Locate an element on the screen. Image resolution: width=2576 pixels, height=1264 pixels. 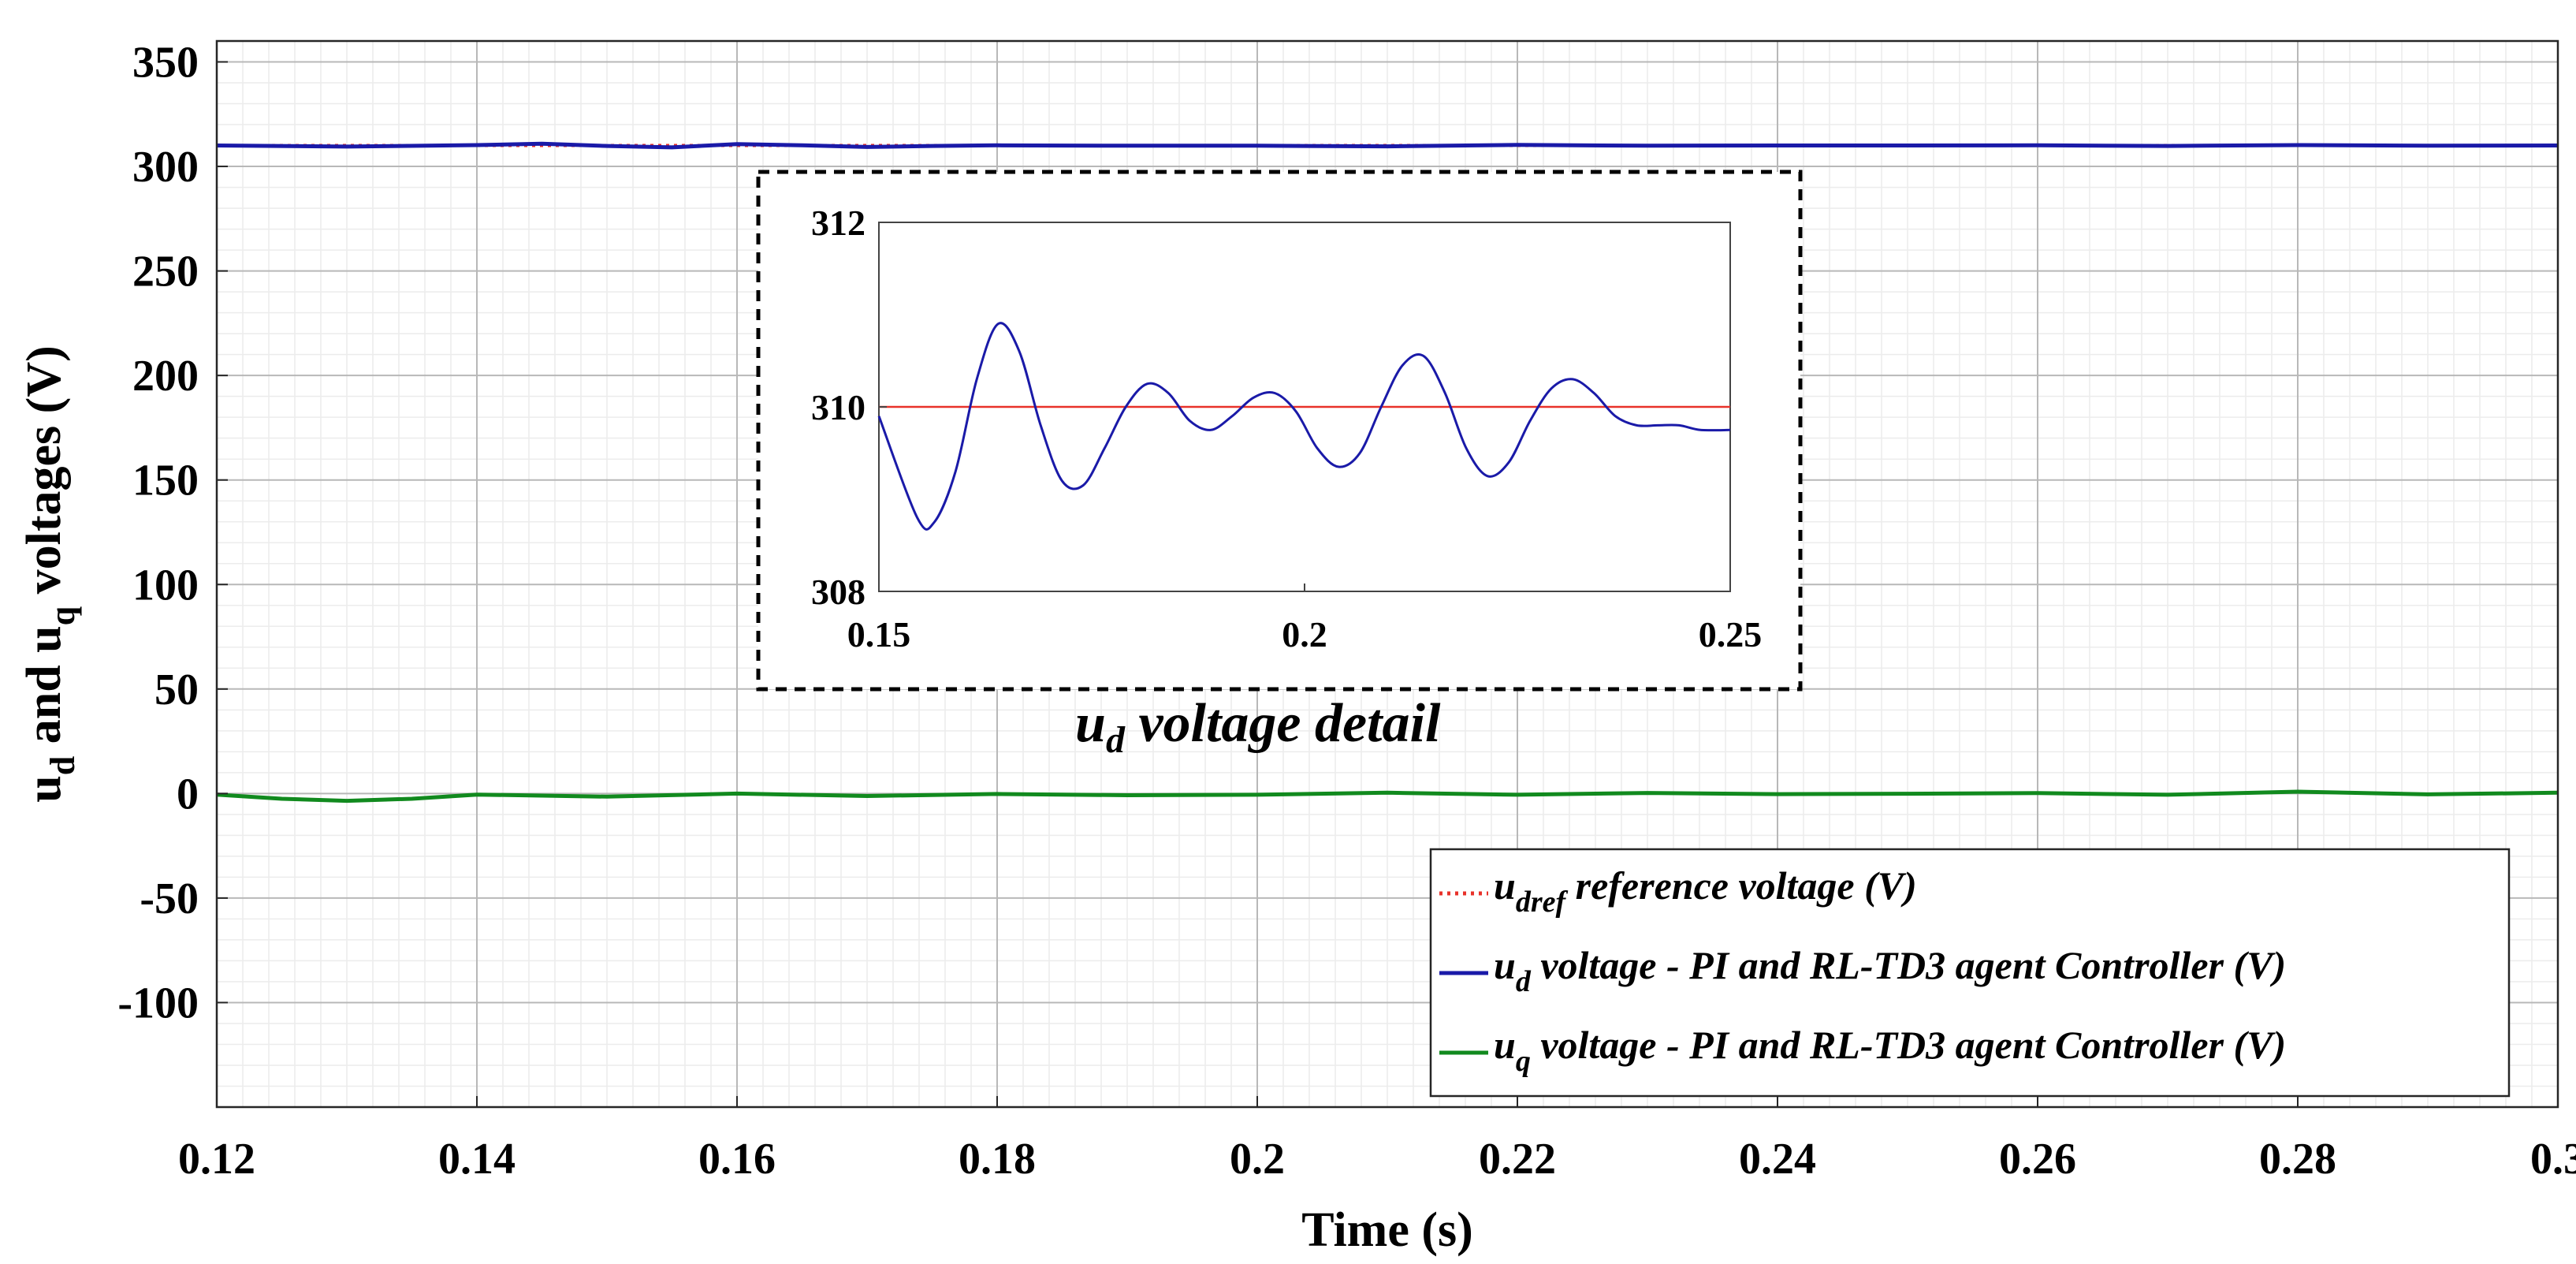
x-tick-label: 0.18 is located at coordinates (997, 1159).